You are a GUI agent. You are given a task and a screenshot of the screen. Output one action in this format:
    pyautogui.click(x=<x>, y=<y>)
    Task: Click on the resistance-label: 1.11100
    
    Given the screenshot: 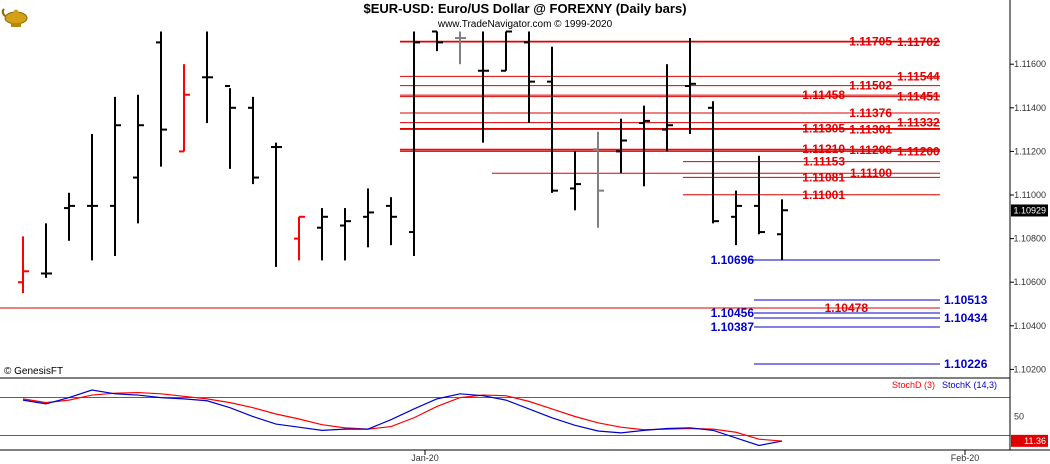 What is the action you would take?
    pyautogui.click(x=871, y=173)
    